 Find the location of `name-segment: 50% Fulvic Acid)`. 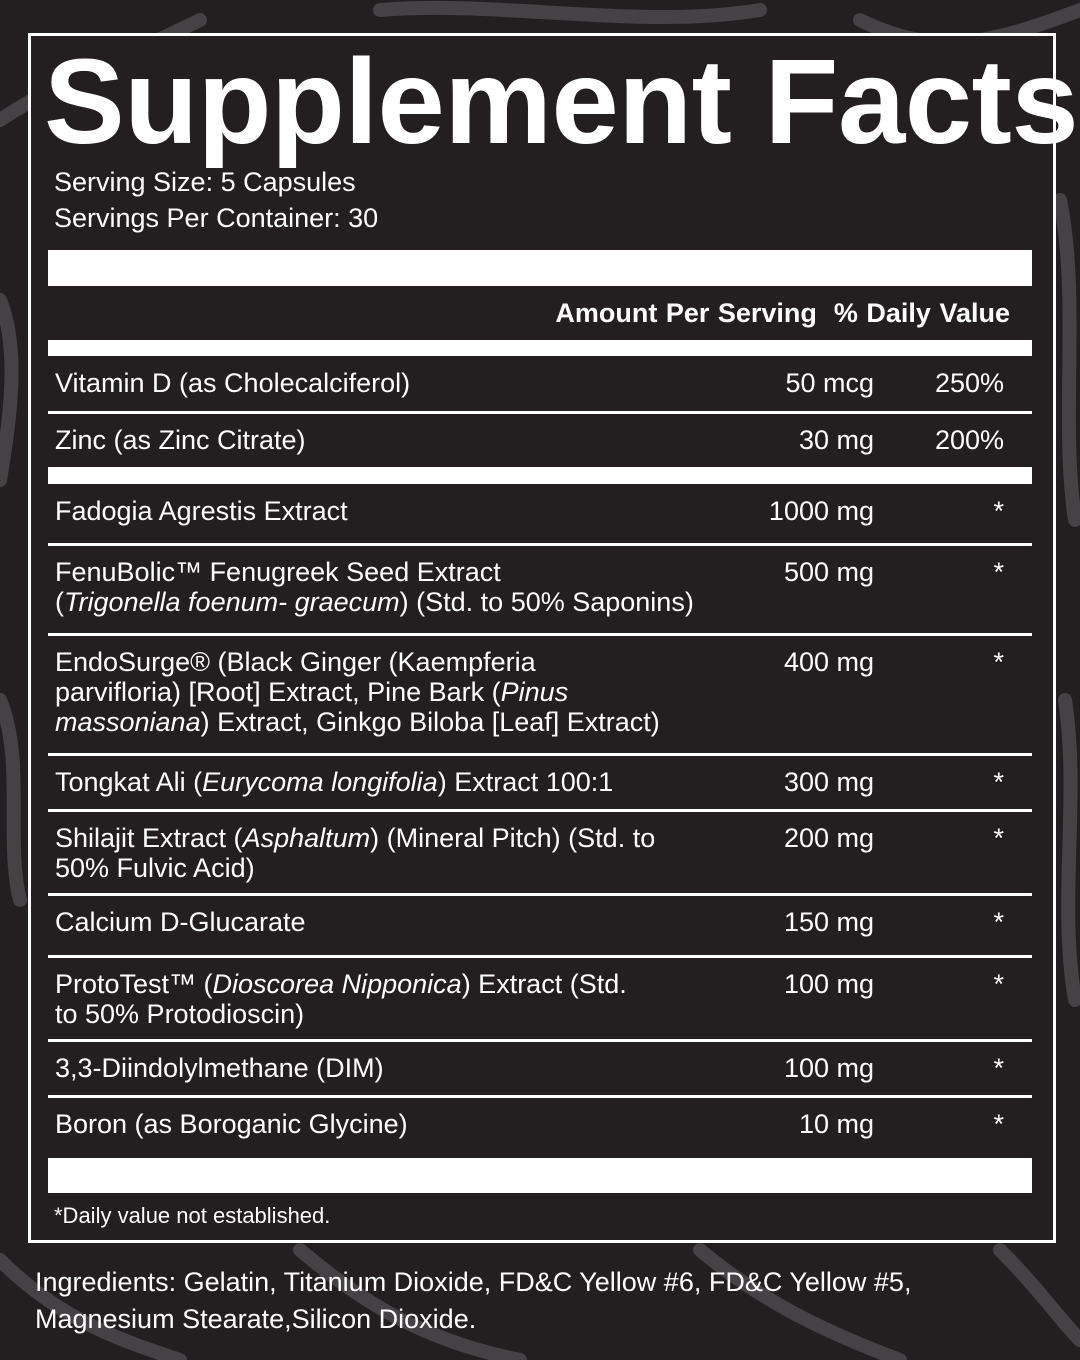

name-segment: 50% Fulvic Acid) is located at coordinates (155, 868).